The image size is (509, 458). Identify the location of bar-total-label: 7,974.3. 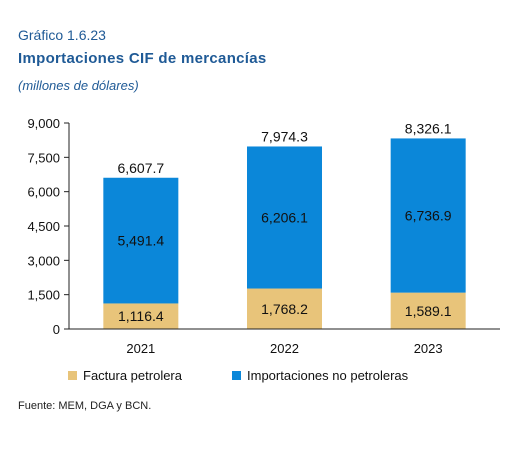
(284, 136).